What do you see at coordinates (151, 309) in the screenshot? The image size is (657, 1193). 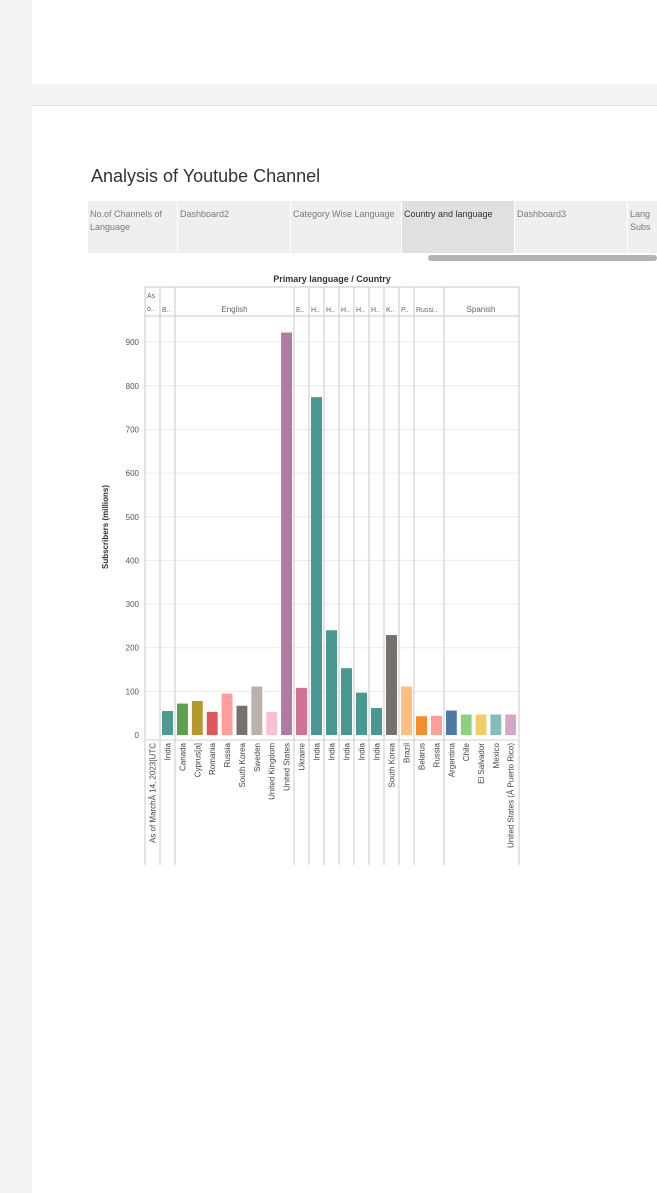 I see `group-header-label: o..` at bounding box center [151, 309].